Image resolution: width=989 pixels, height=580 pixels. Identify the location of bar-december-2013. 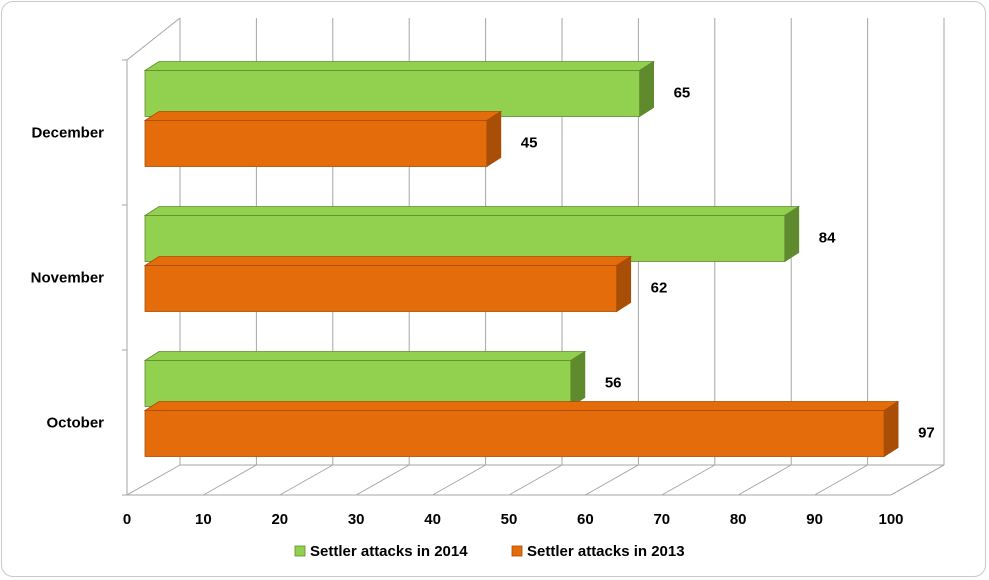
(323, 139).